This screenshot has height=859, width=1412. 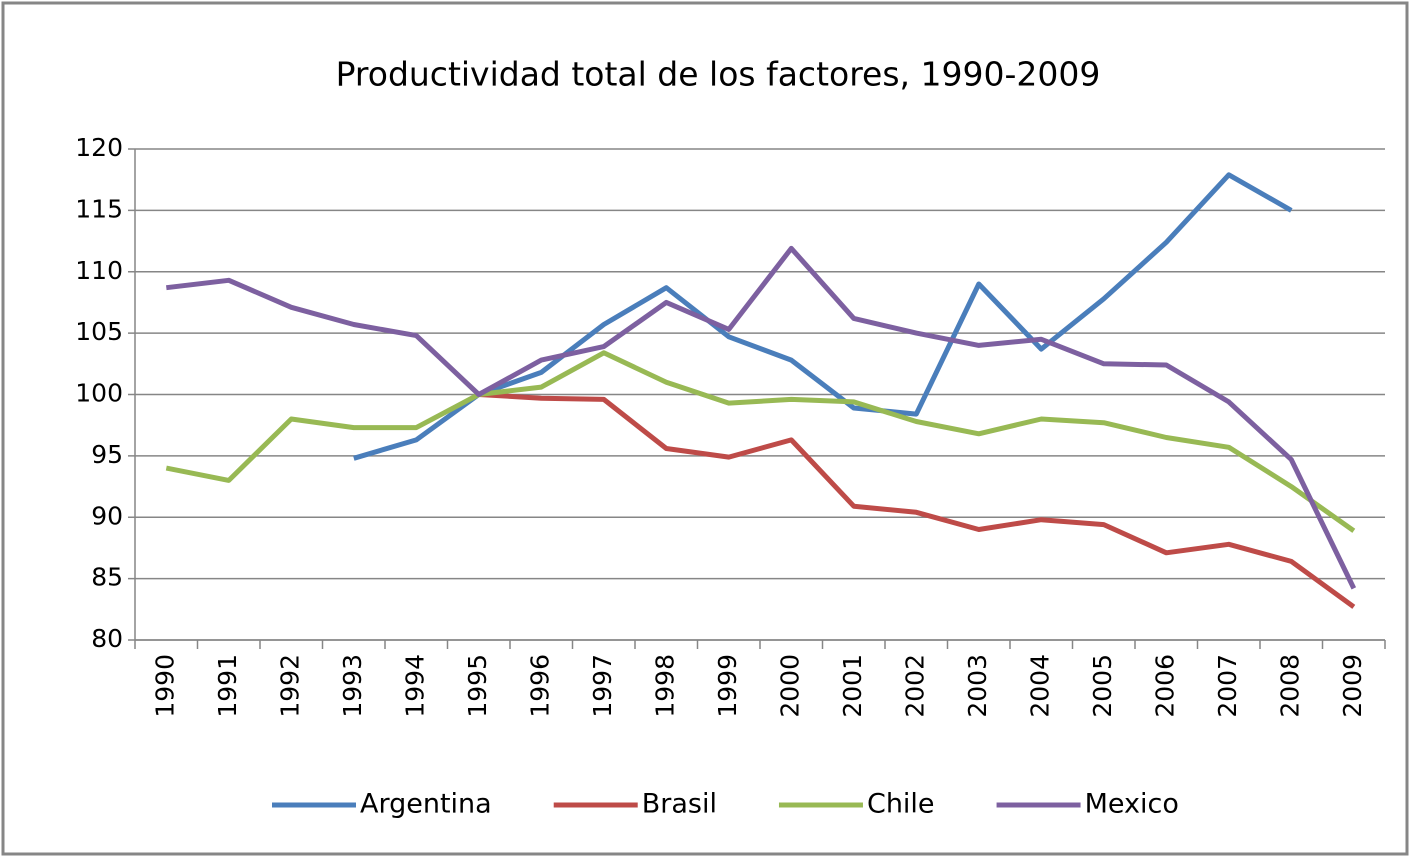 What do you see at coordinates (977, 686) in the screenshot?
I see `x-tick-label: 2003` at bounding box center [977, 686].